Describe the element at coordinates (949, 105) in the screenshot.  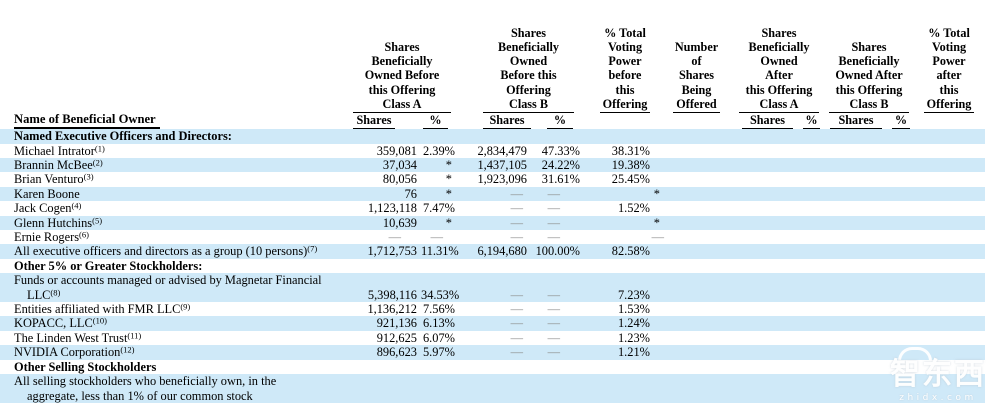
I see `voting-after-title-last: Offering` at that location.